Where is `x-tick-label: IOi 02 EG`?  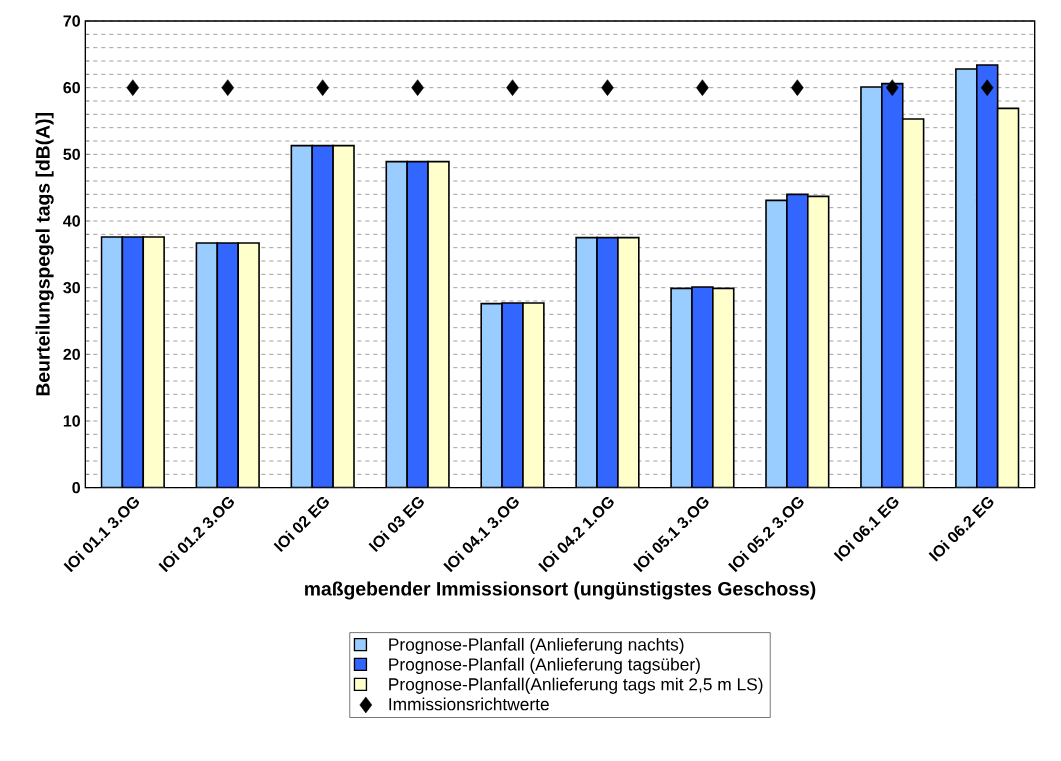
x-tick-label: IOi 02 EG is located at coordinates (301, 525).